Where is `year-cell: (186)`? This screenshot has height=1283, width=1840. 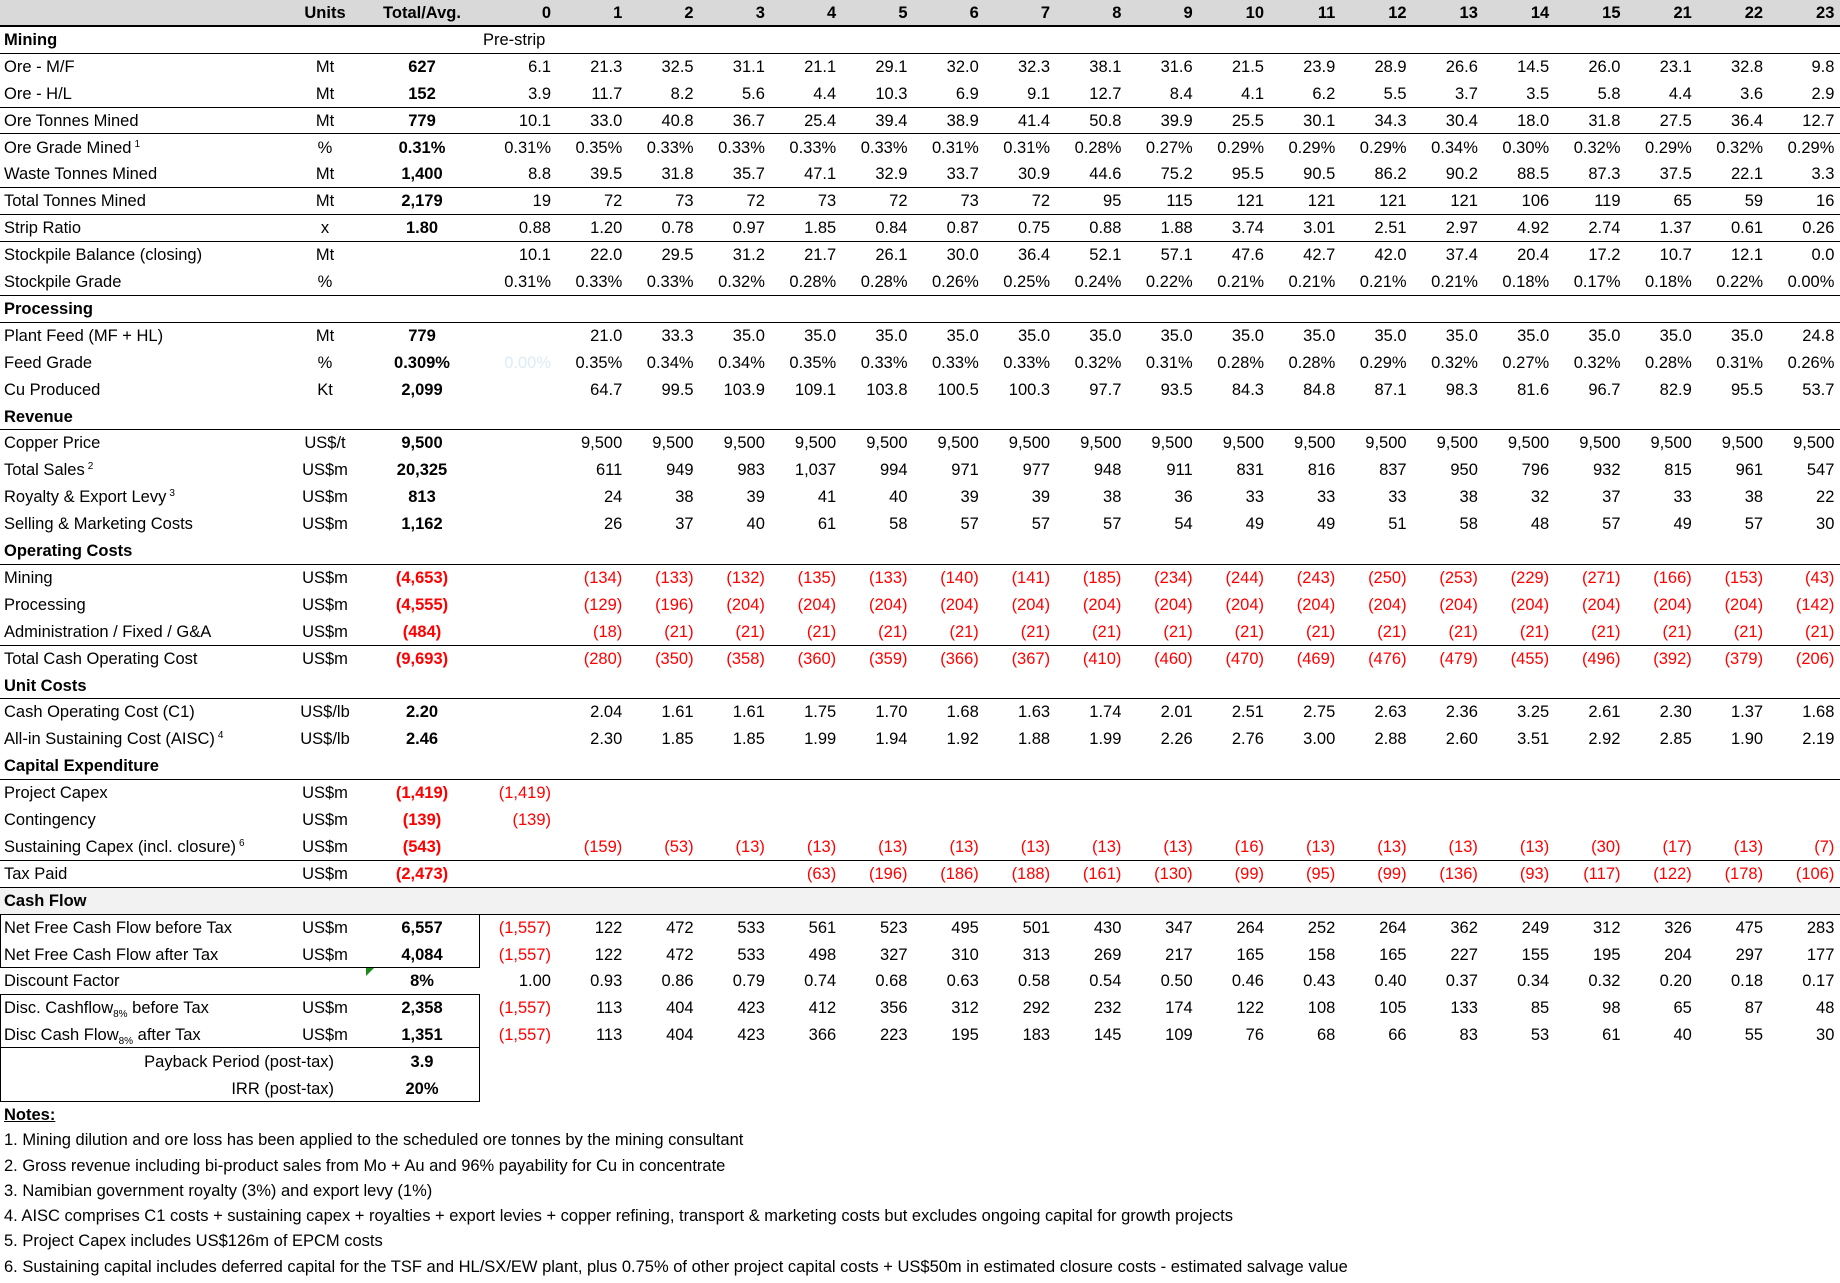
year-cell: (186) is located at coordinates (959, 873).